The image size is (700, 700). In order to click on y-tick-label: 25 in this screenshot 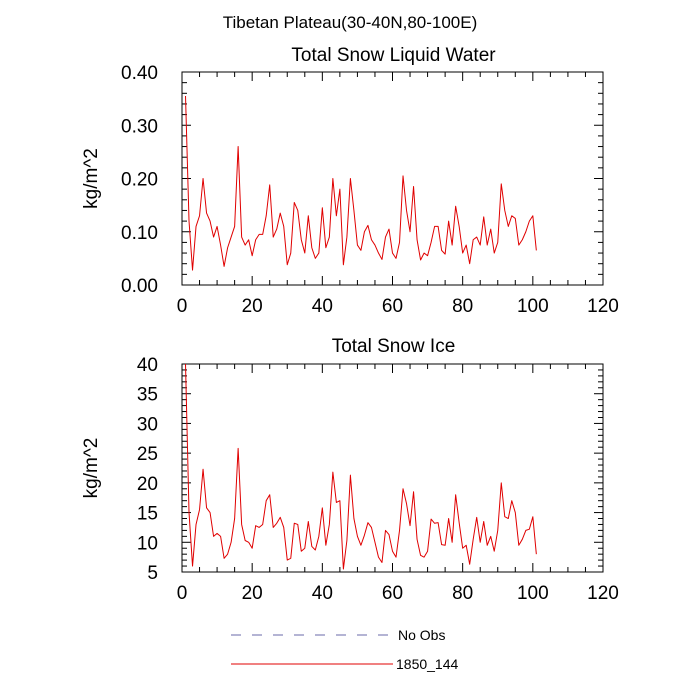, I will do `click(147, 454)`.